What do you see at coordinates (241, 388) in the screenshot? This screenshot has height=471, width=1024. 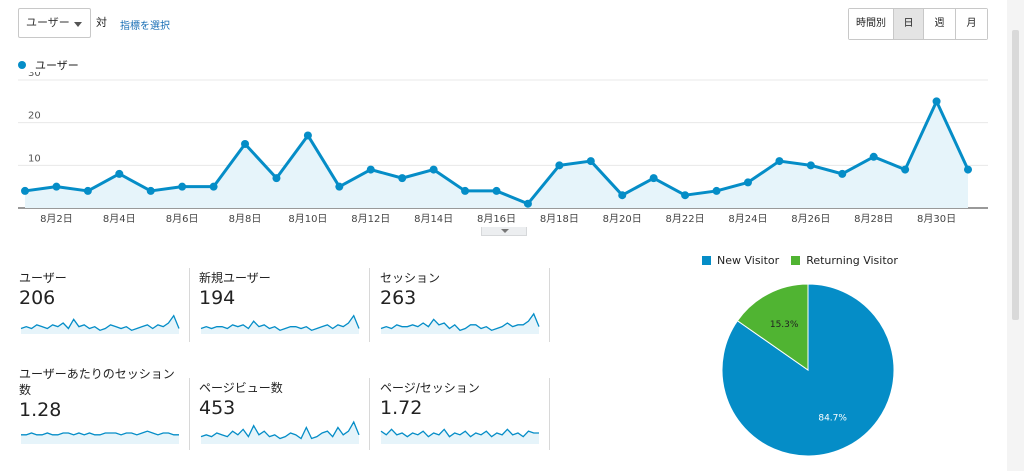 I see `metric-label: ページビュー数` at bounding box center [241, 388].